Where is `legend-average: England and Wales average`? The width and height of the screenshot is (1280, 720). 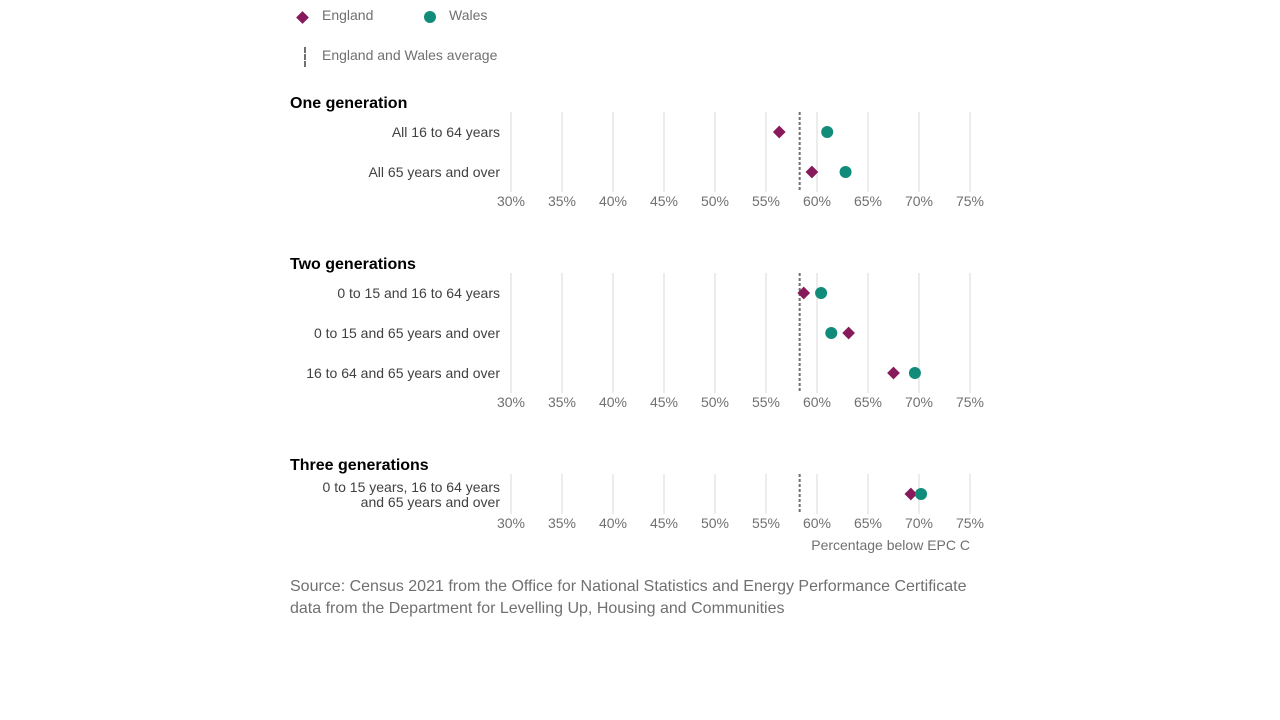
legend-average: England and Wales average is located at coordinates (401, 57).